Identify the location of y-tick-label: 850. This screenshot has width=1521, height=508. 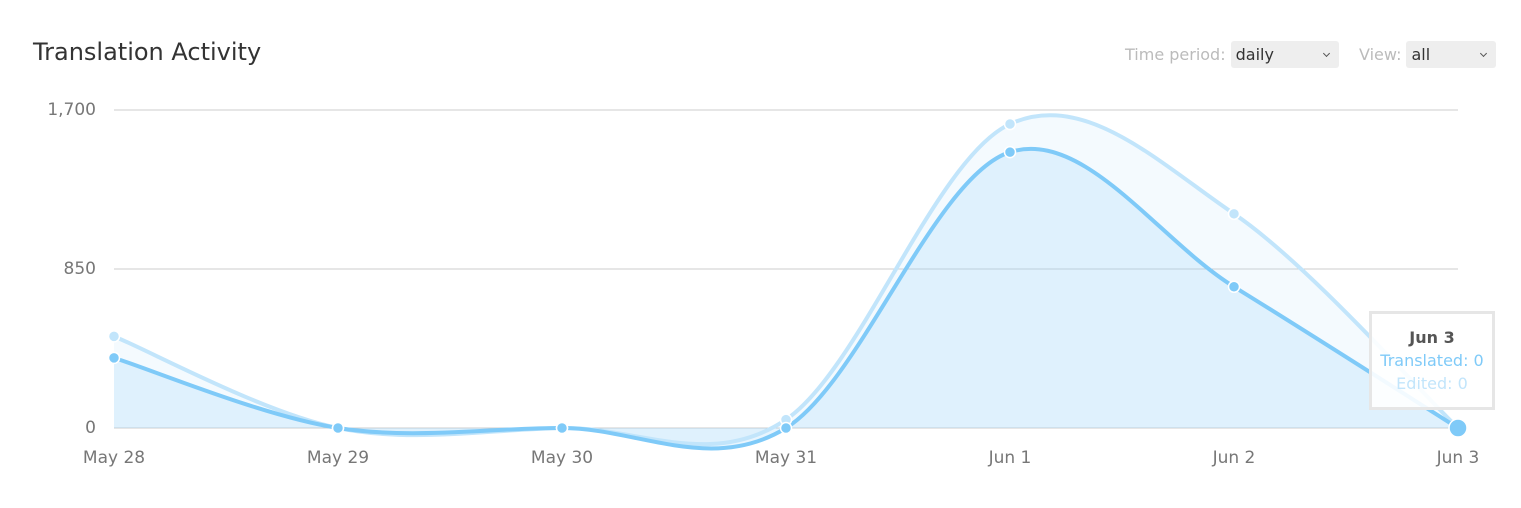
(80, 269).